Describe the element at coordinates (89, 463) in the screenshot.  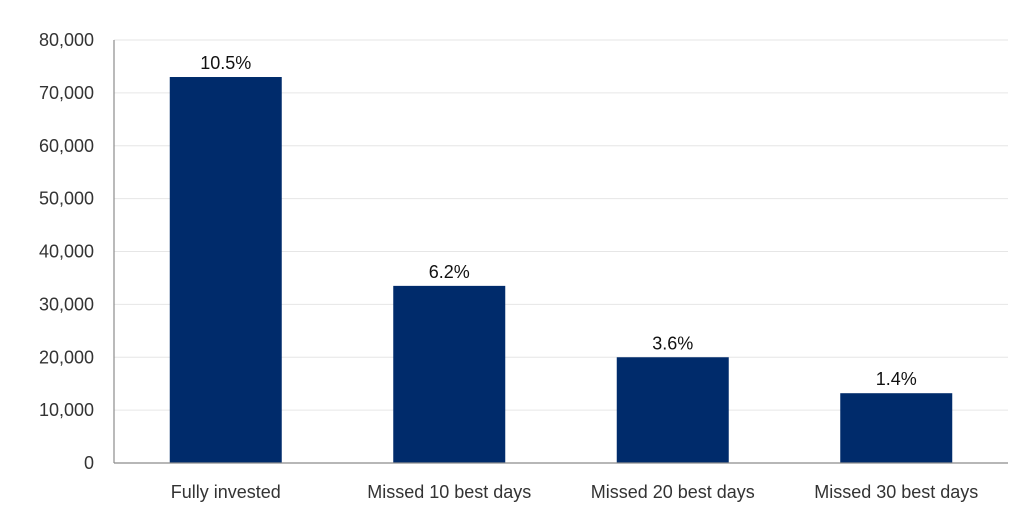
I see `y-tick-label: 0` at that location.